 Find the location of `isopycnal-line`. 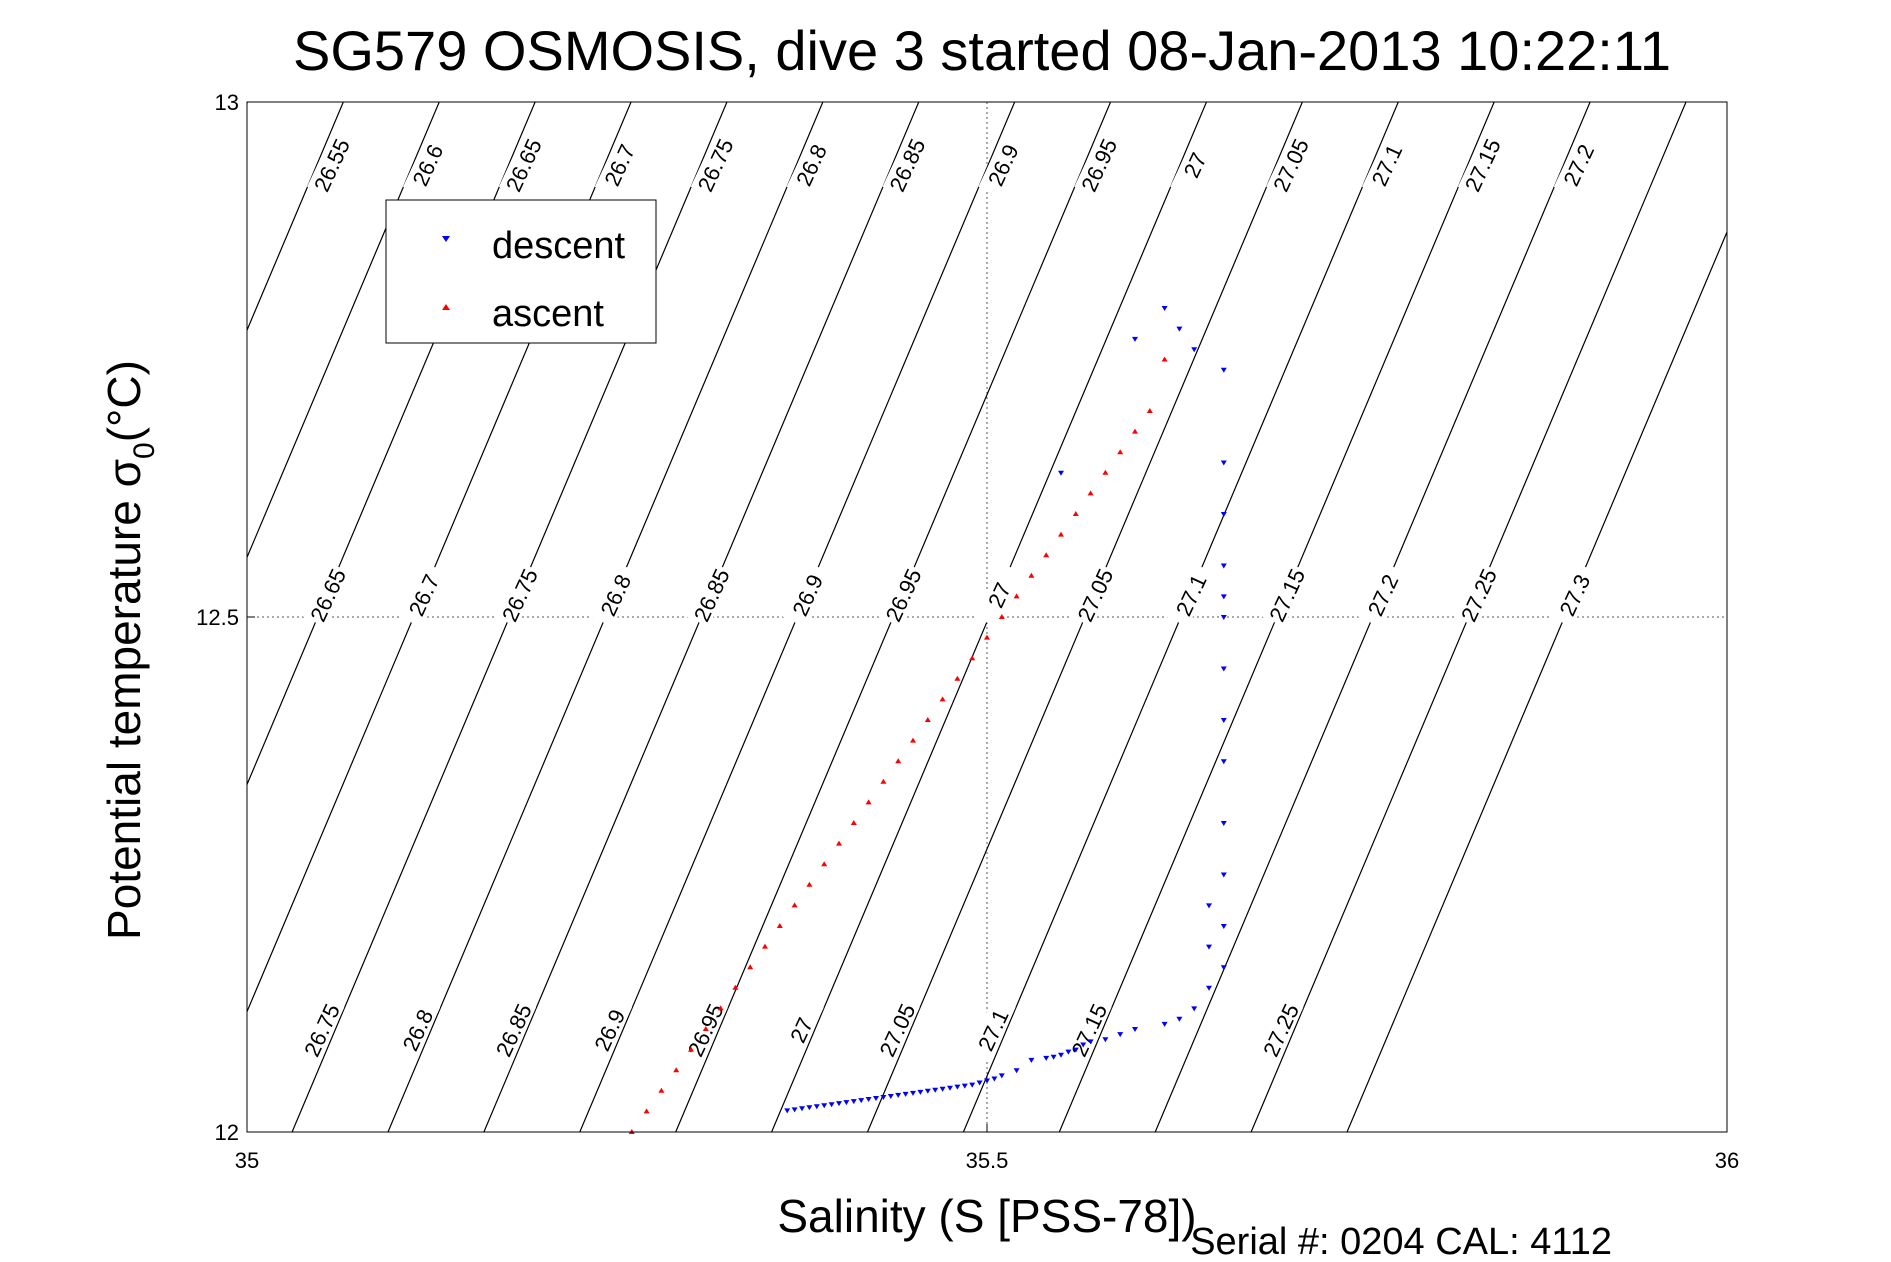

isopycnal-line is located at coordinates (343, 330).